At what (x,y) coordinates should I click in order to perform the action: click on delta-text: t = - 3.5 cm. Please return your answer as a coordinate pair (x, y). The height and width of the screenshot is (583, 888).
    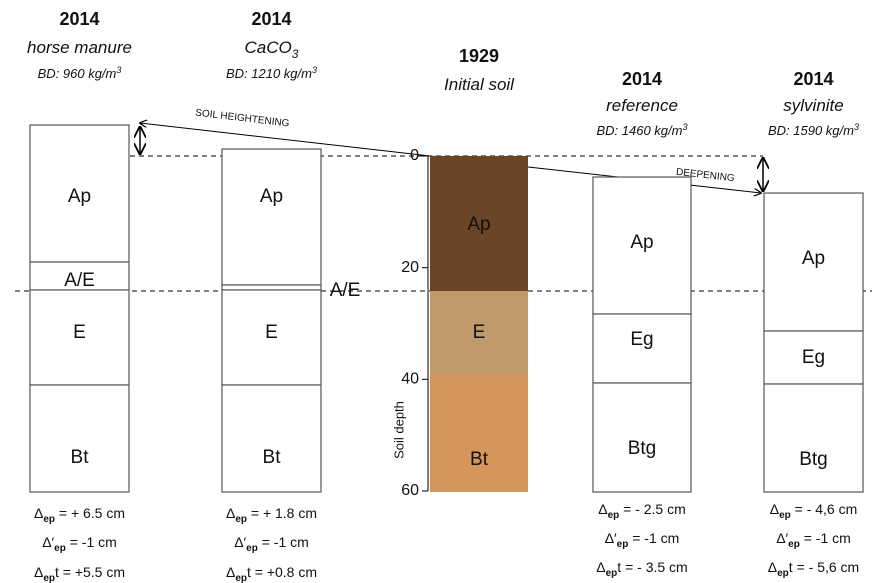
    Looking at the image, I should click on (652, 567).